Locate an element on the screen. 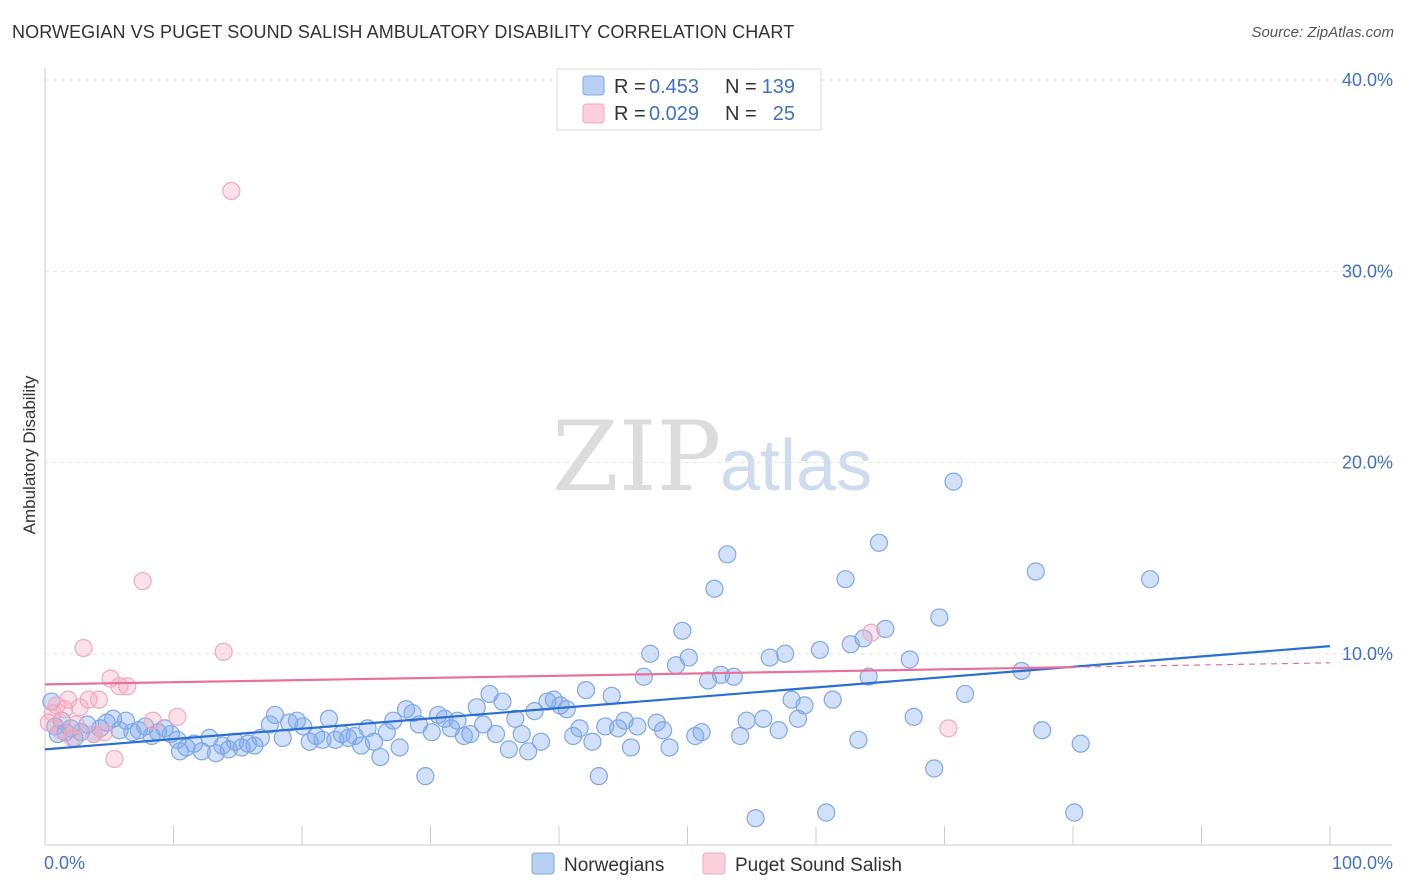 The image size is (1406, 892). bottom-legend: Norwegians Puget Sound Salish is located at coordinates (716, 864).